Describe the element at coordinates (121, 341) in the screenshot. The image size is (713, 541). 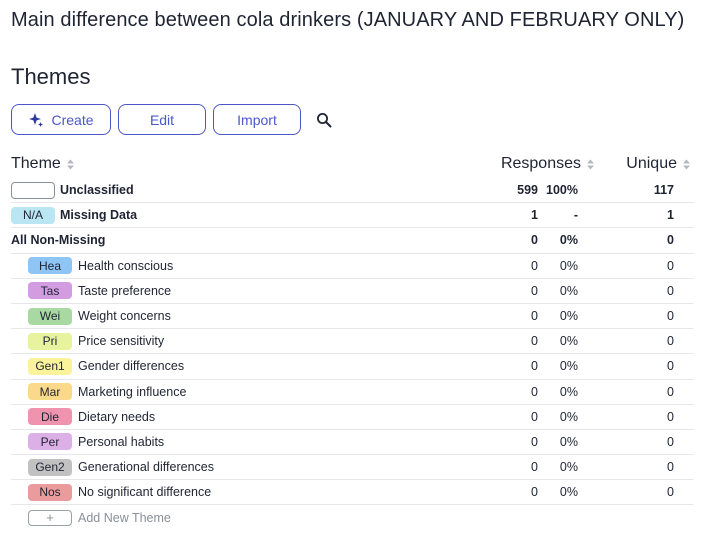
I see `theme-name: Price sensitivity` at that location.